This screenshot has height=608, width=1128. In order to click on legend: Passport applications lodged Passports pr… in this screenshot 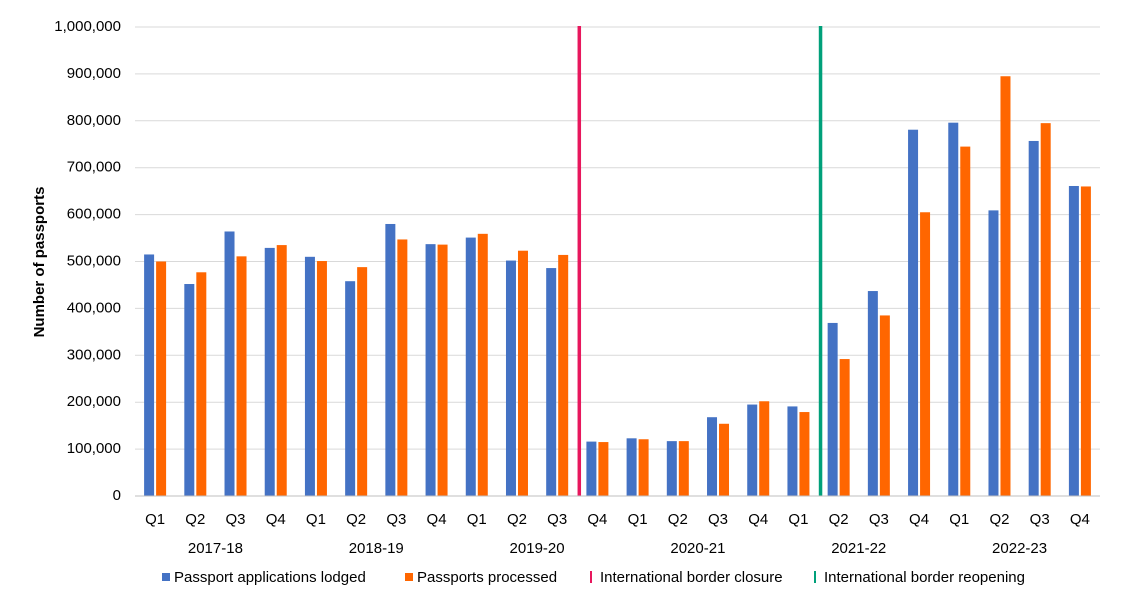, I will do `click(593, 577)`.